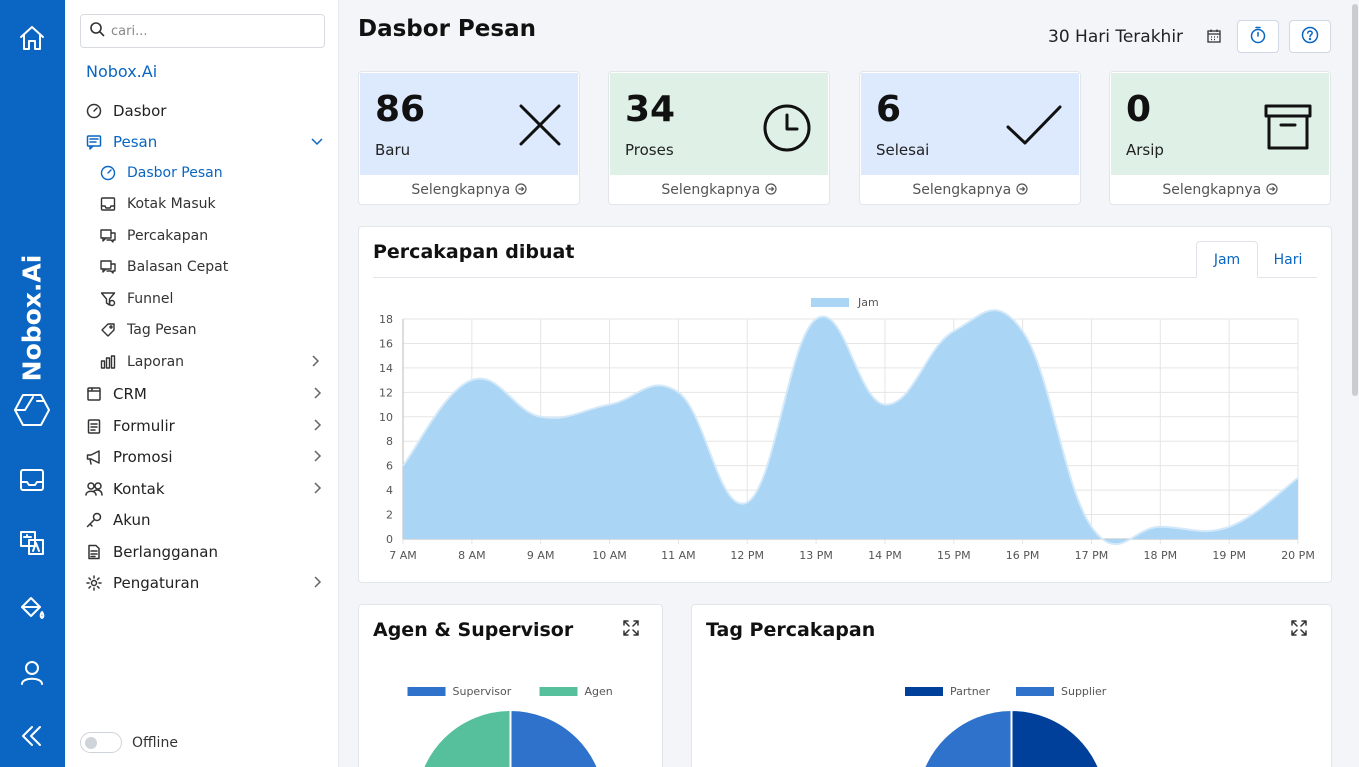 The height and width of the screenshot is (767, 1359). What do you see at coordinates (140, 111) in the screenshot?
I see `nav-label: Dasbor` at bounding box center [140, 111].